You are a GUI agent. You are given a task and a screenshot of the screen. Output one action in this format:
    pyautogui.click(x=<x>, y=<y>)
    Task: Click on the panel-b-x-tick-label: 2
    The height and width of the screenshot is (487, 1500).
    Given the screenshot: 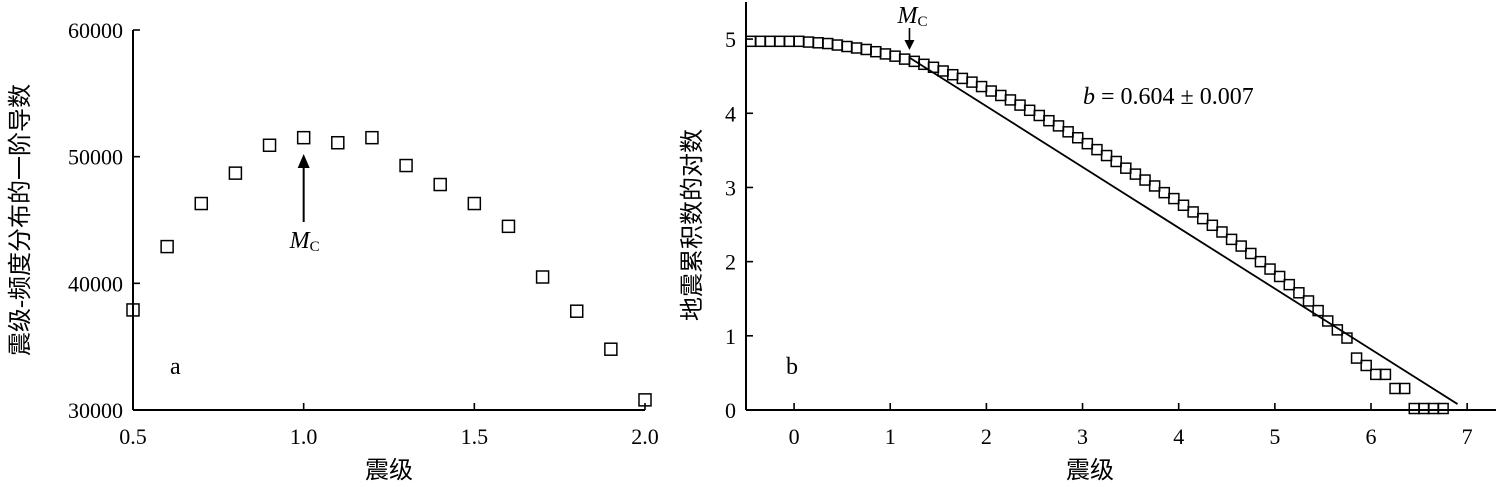 What is the action you would take?
    pyautogui.click(x=986, y=436)
    